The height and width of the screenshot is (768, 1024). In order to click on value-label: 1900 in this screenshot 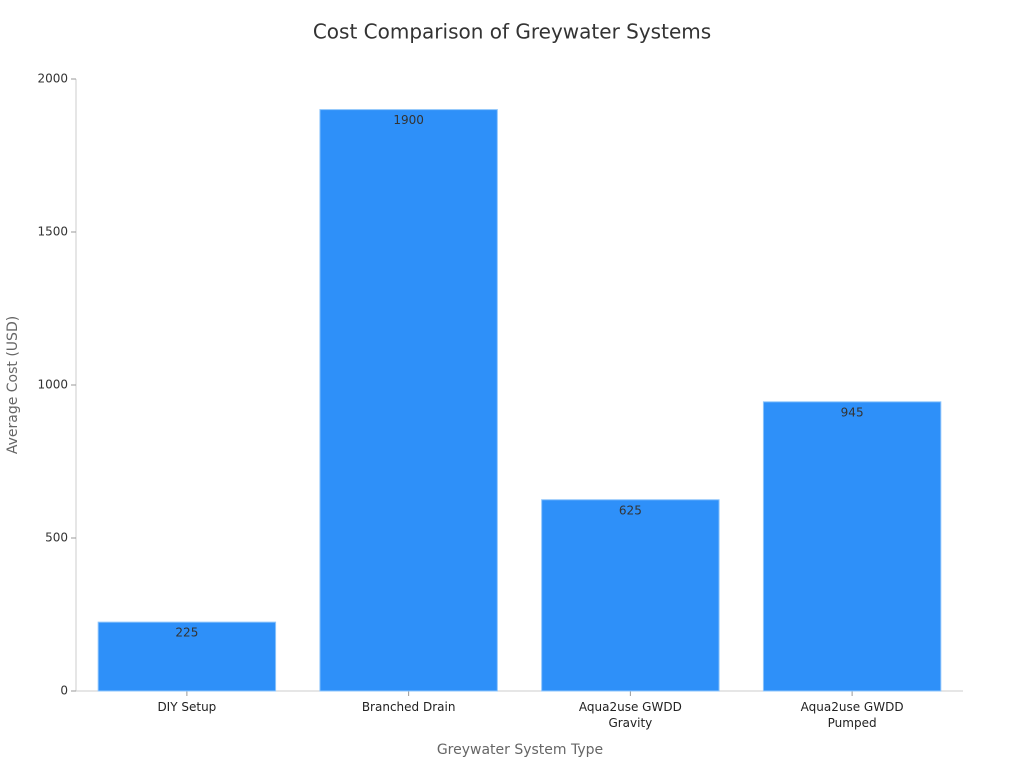, I will do `click(408, 120)`.